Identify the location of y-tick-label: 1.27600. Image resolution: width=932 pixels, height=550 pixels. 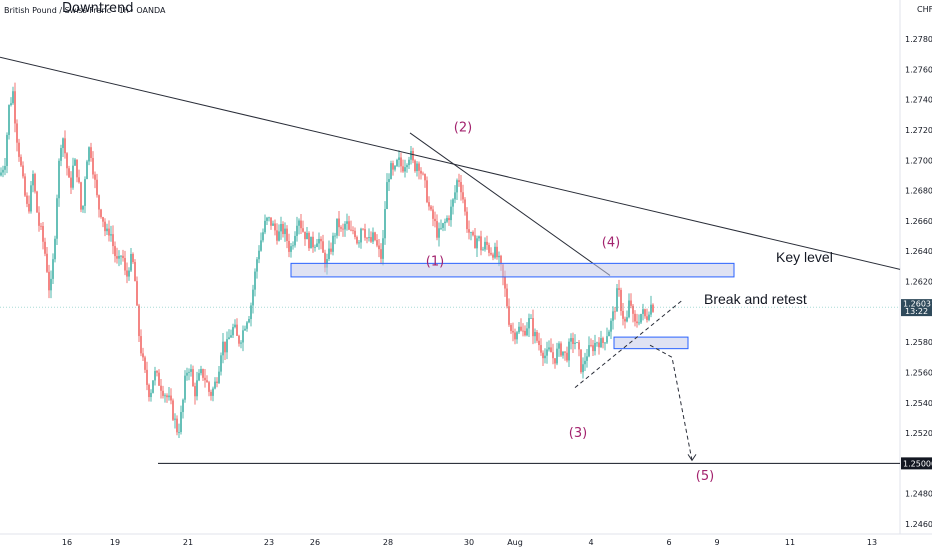
(918, 69).